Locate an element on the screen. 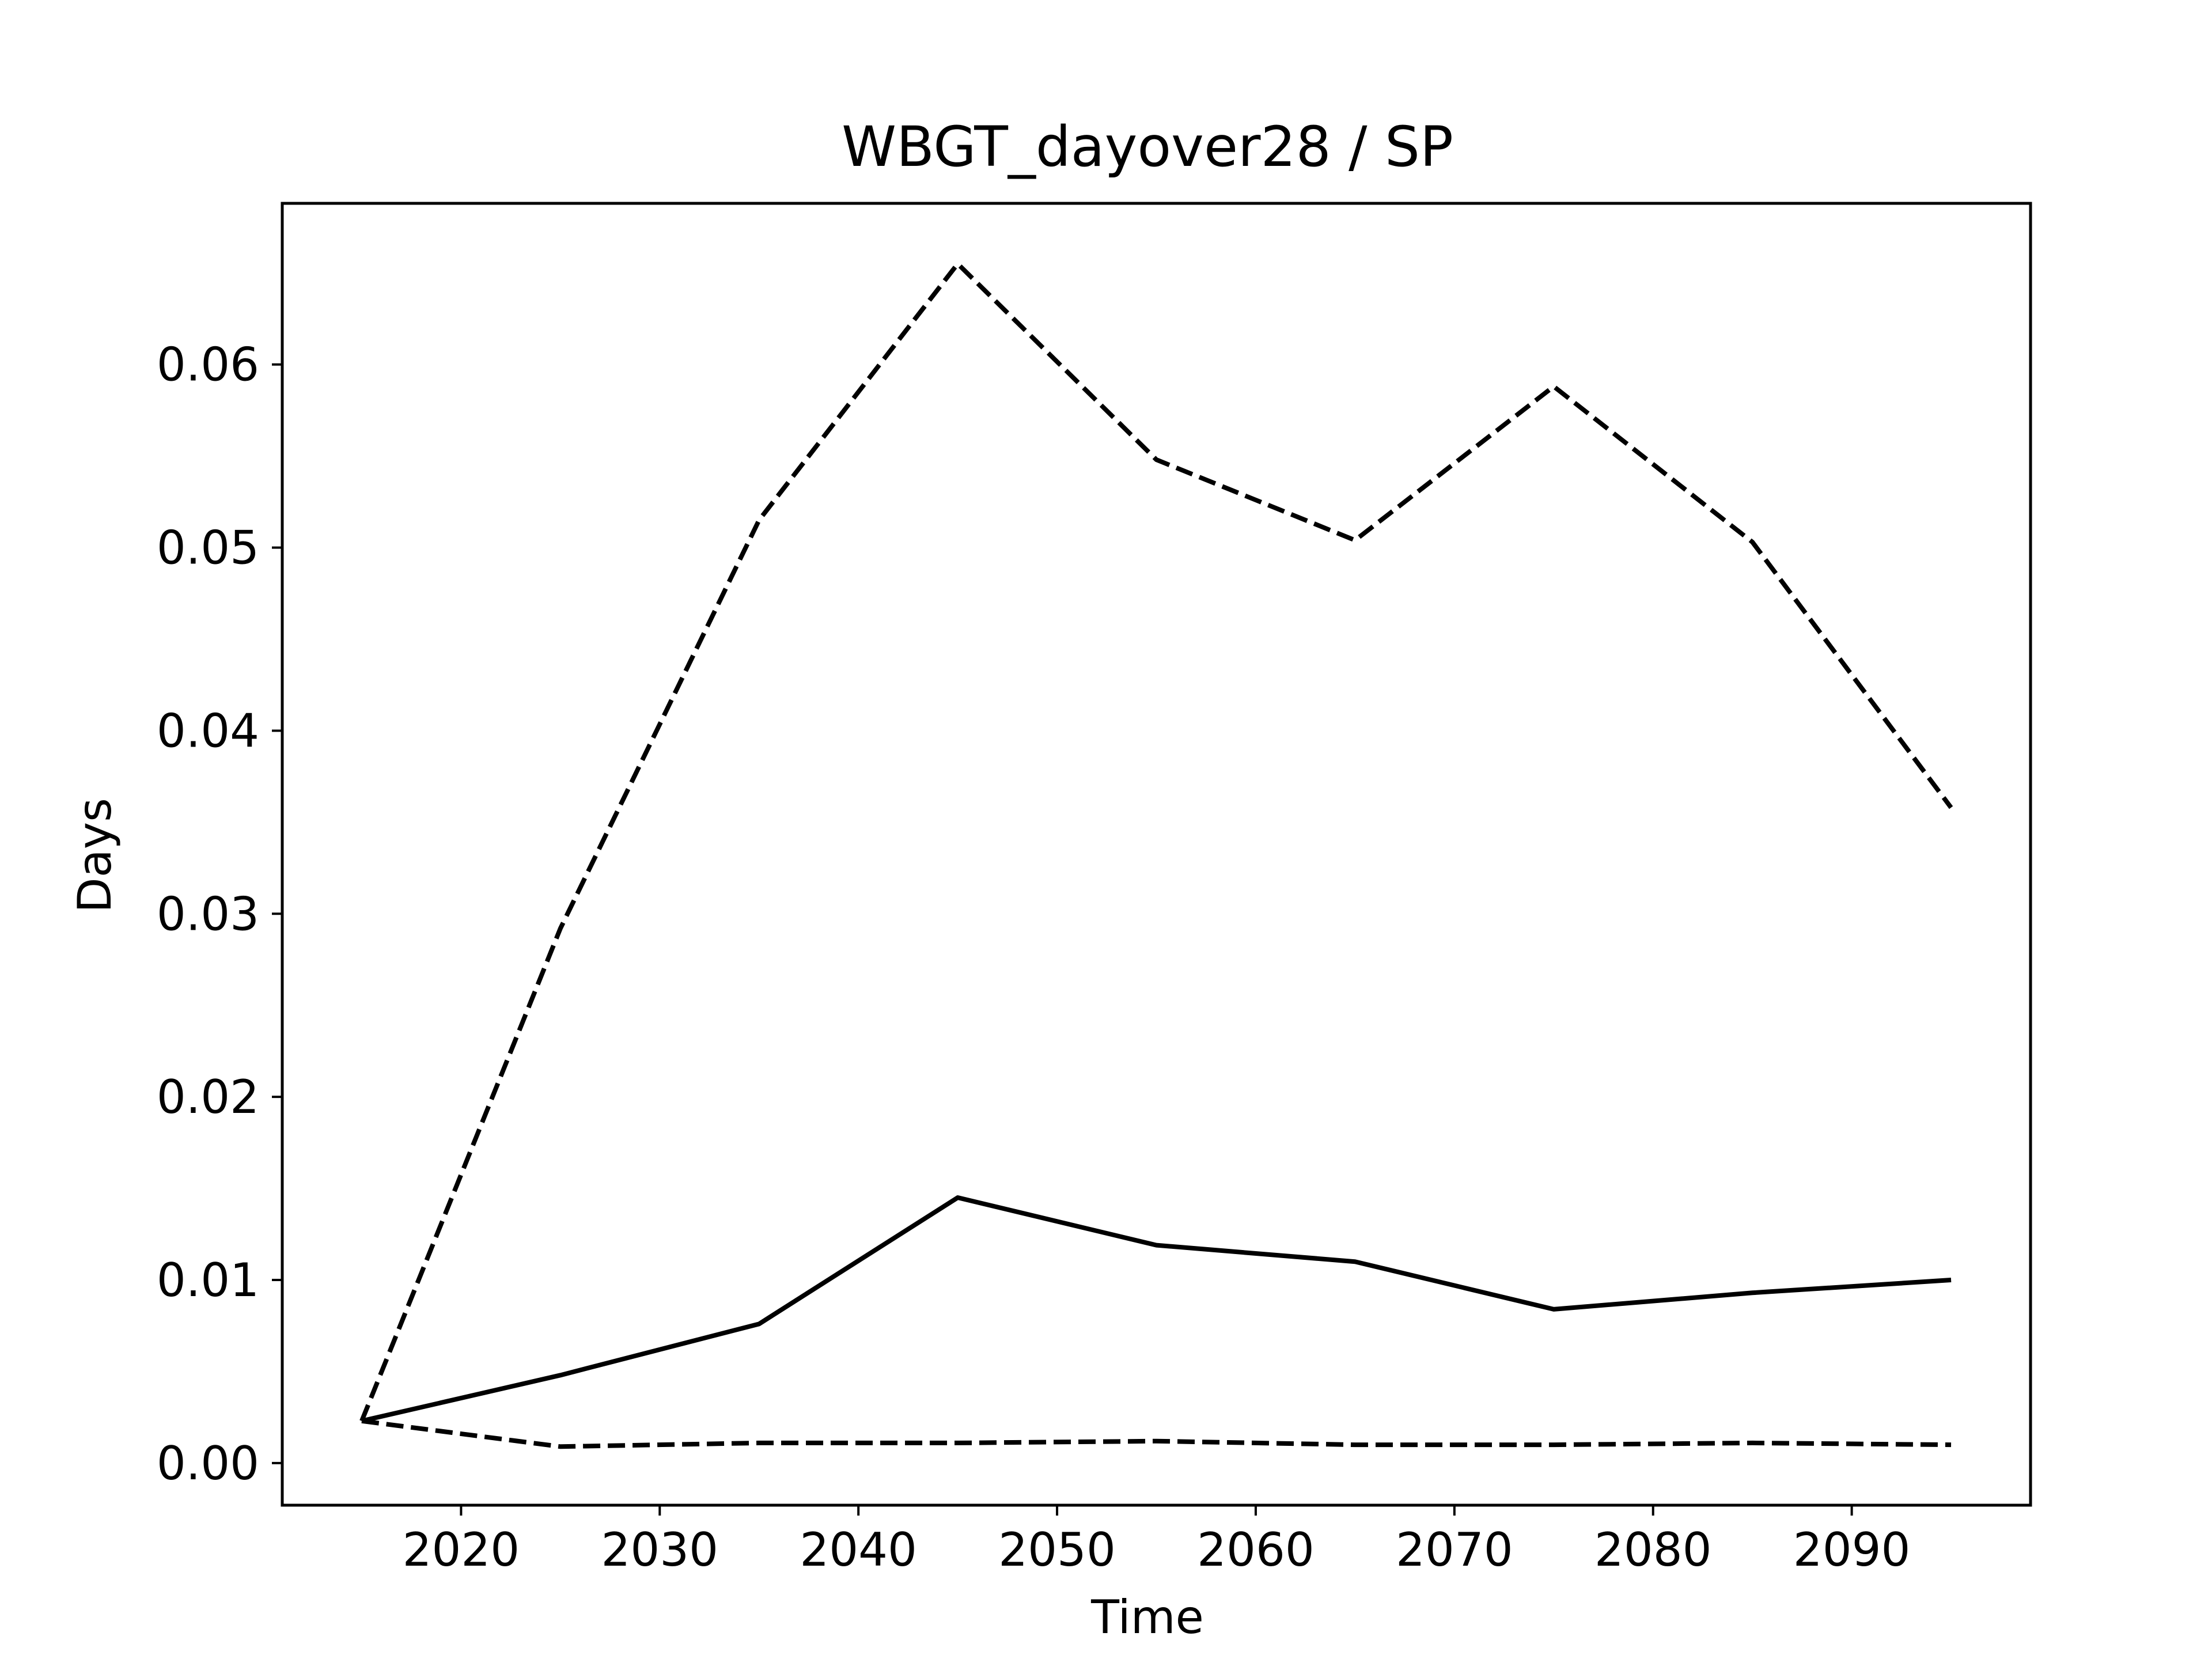  y-tick-label: 0.02 is located at coordinates (208, 1097).